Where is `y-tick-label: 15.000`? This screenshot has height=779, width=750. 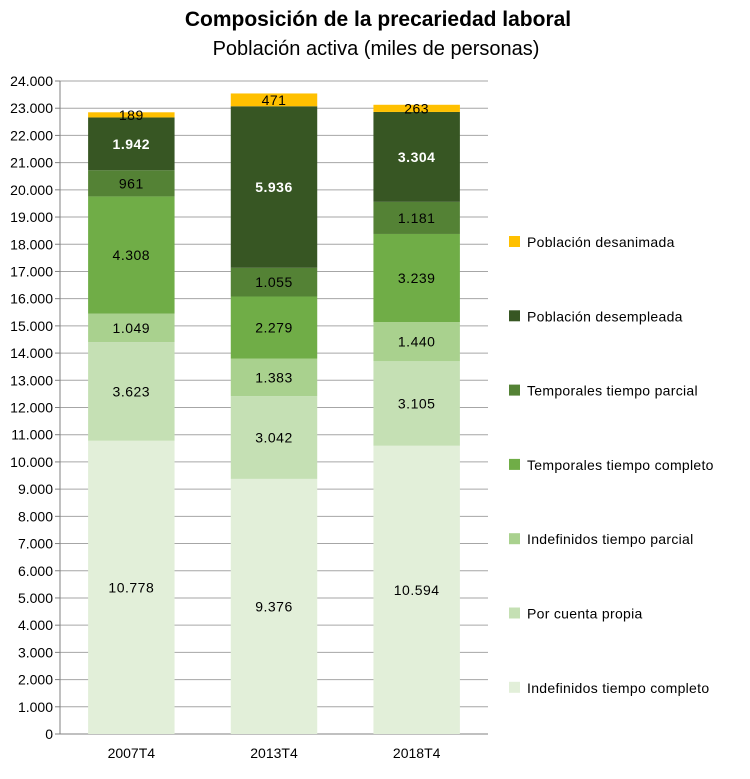
y-tick-label: 15.000 is located at coordinates (31, 326).